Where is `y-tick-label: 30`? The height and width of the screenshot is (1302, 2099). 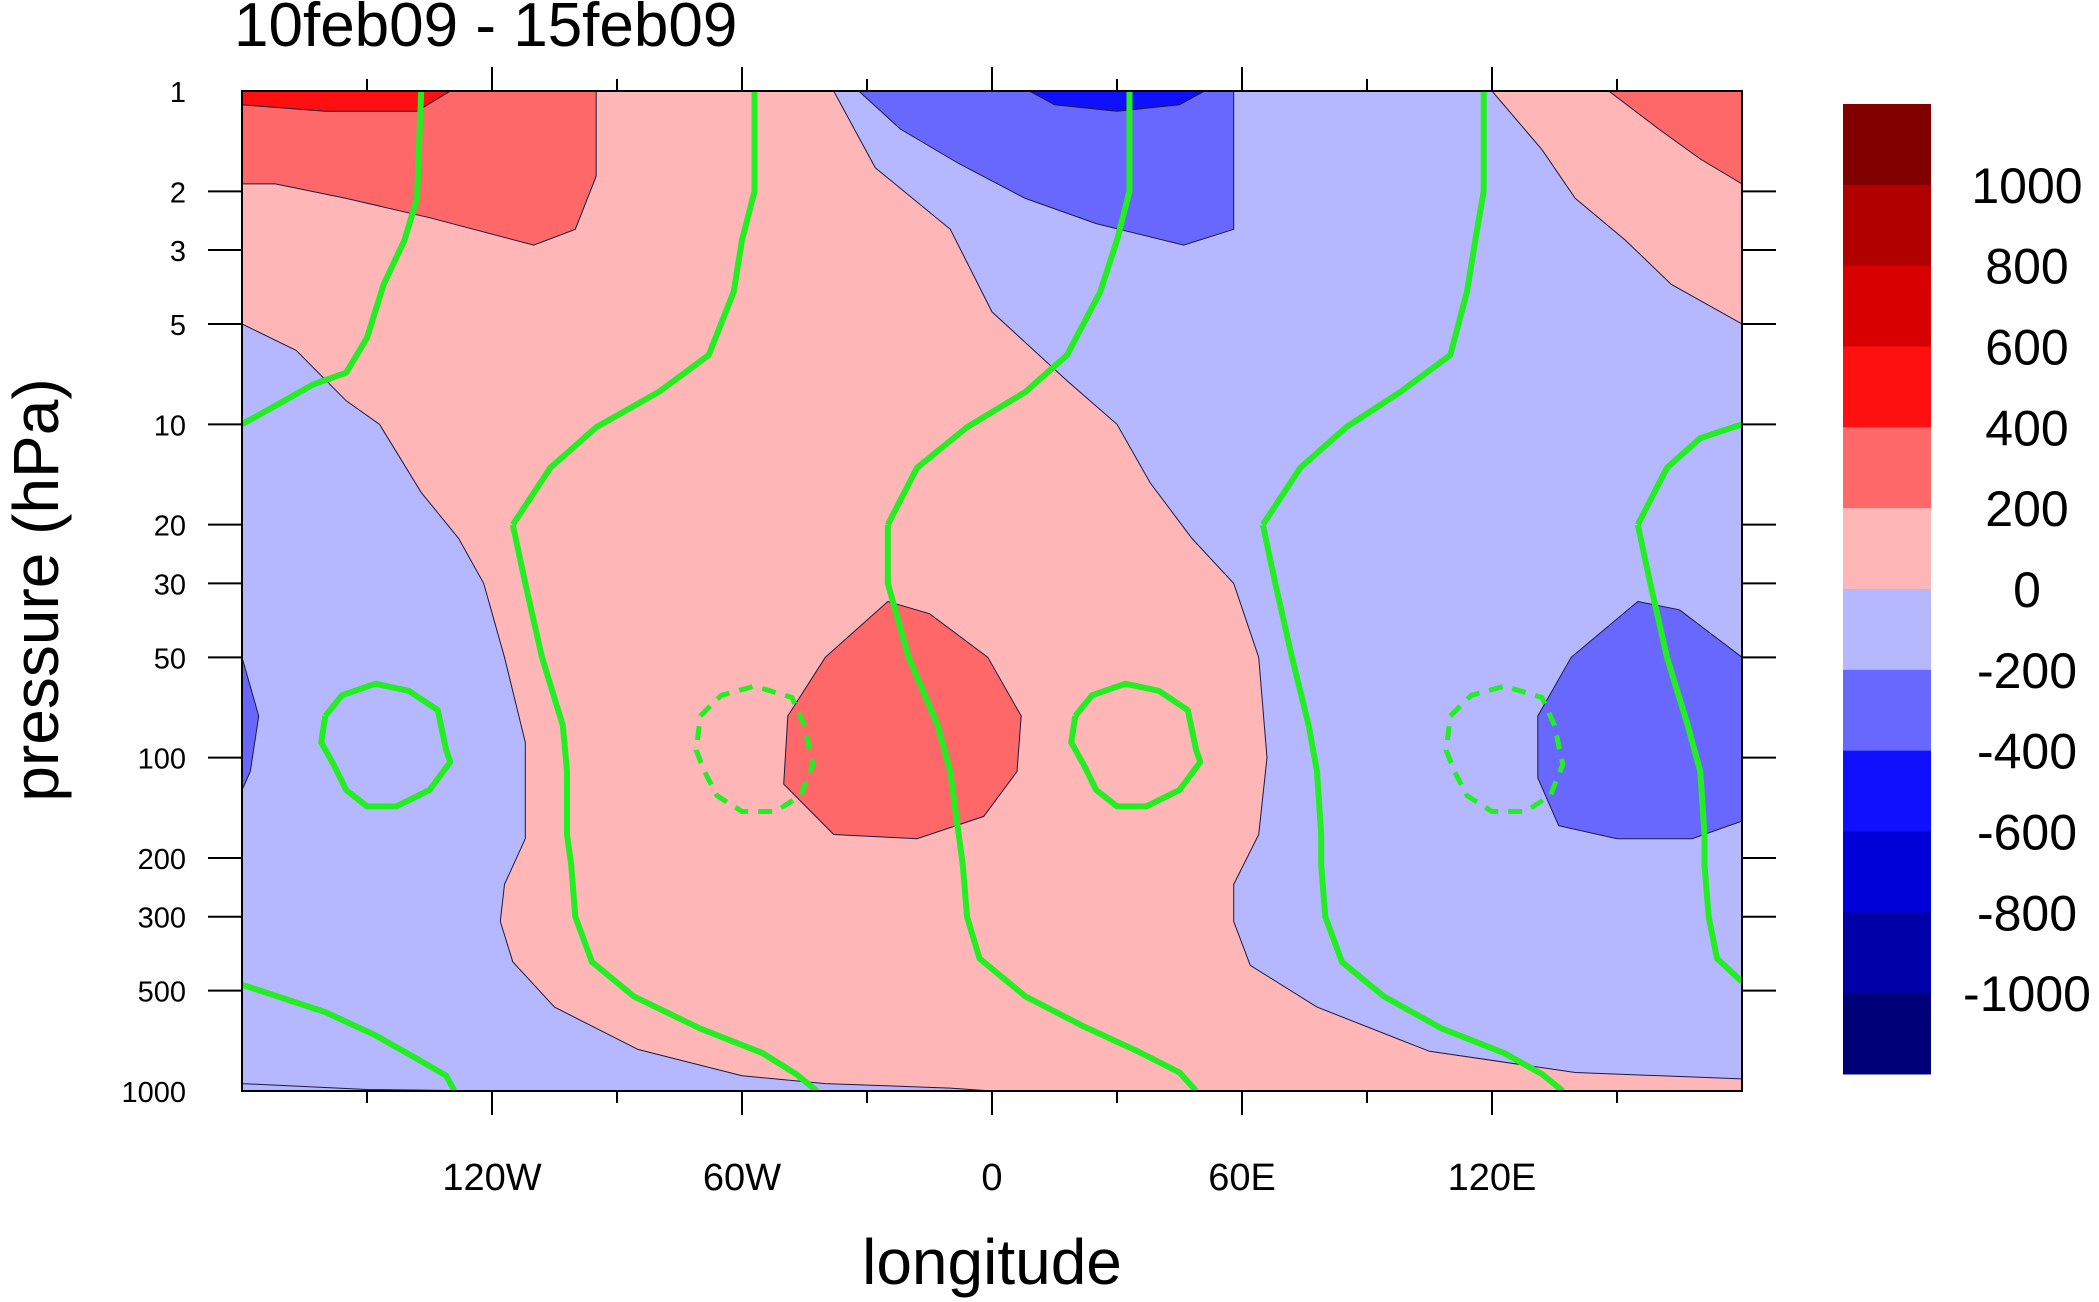 y-tick-label: 30 is located at coordinates (170, 585).